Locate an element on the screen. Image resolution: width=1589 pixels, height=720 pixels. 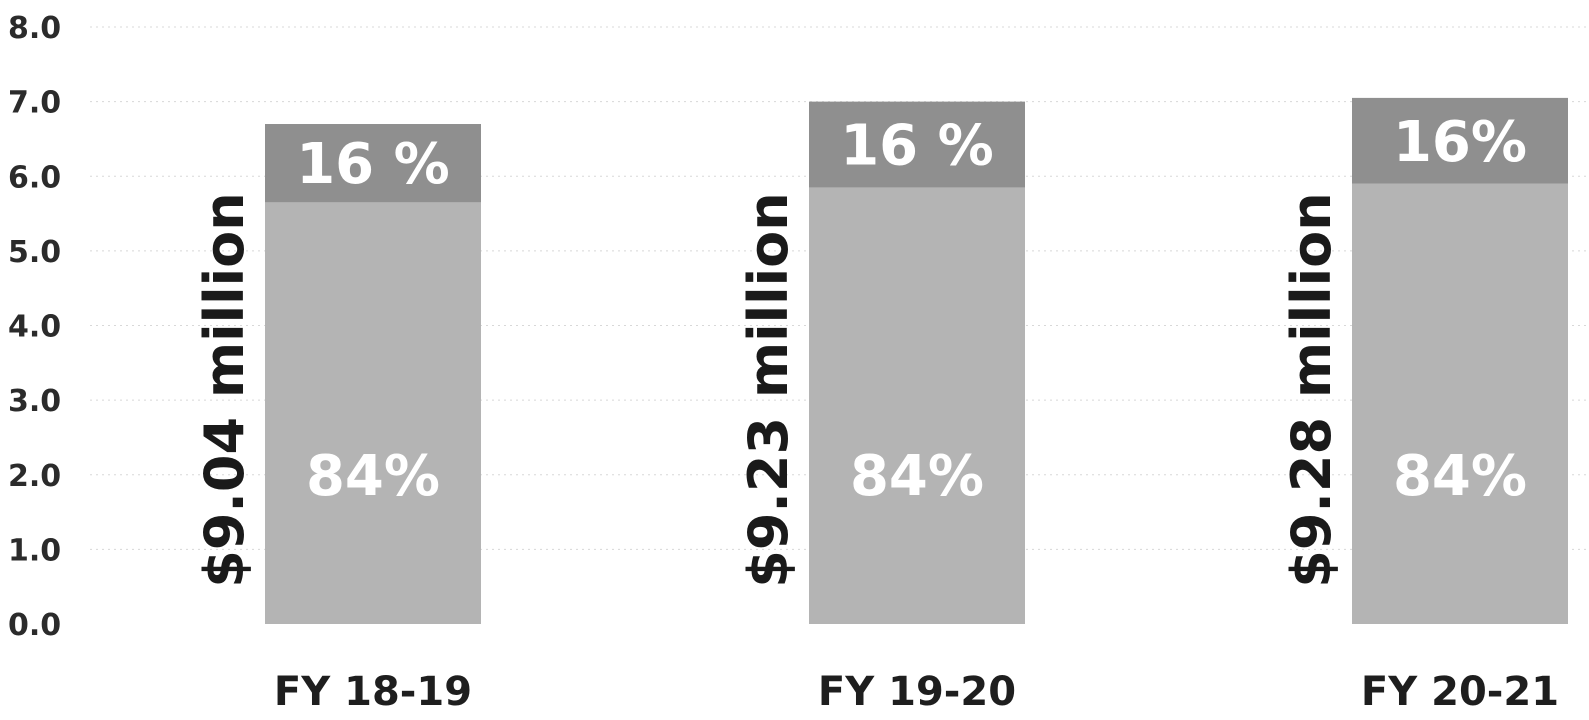
y-axis-tick-labels: 0.0 1.0 2.0 3.0 4.0 5.0 6.0 7.0 8.0 is located at coordinates (34, 327).